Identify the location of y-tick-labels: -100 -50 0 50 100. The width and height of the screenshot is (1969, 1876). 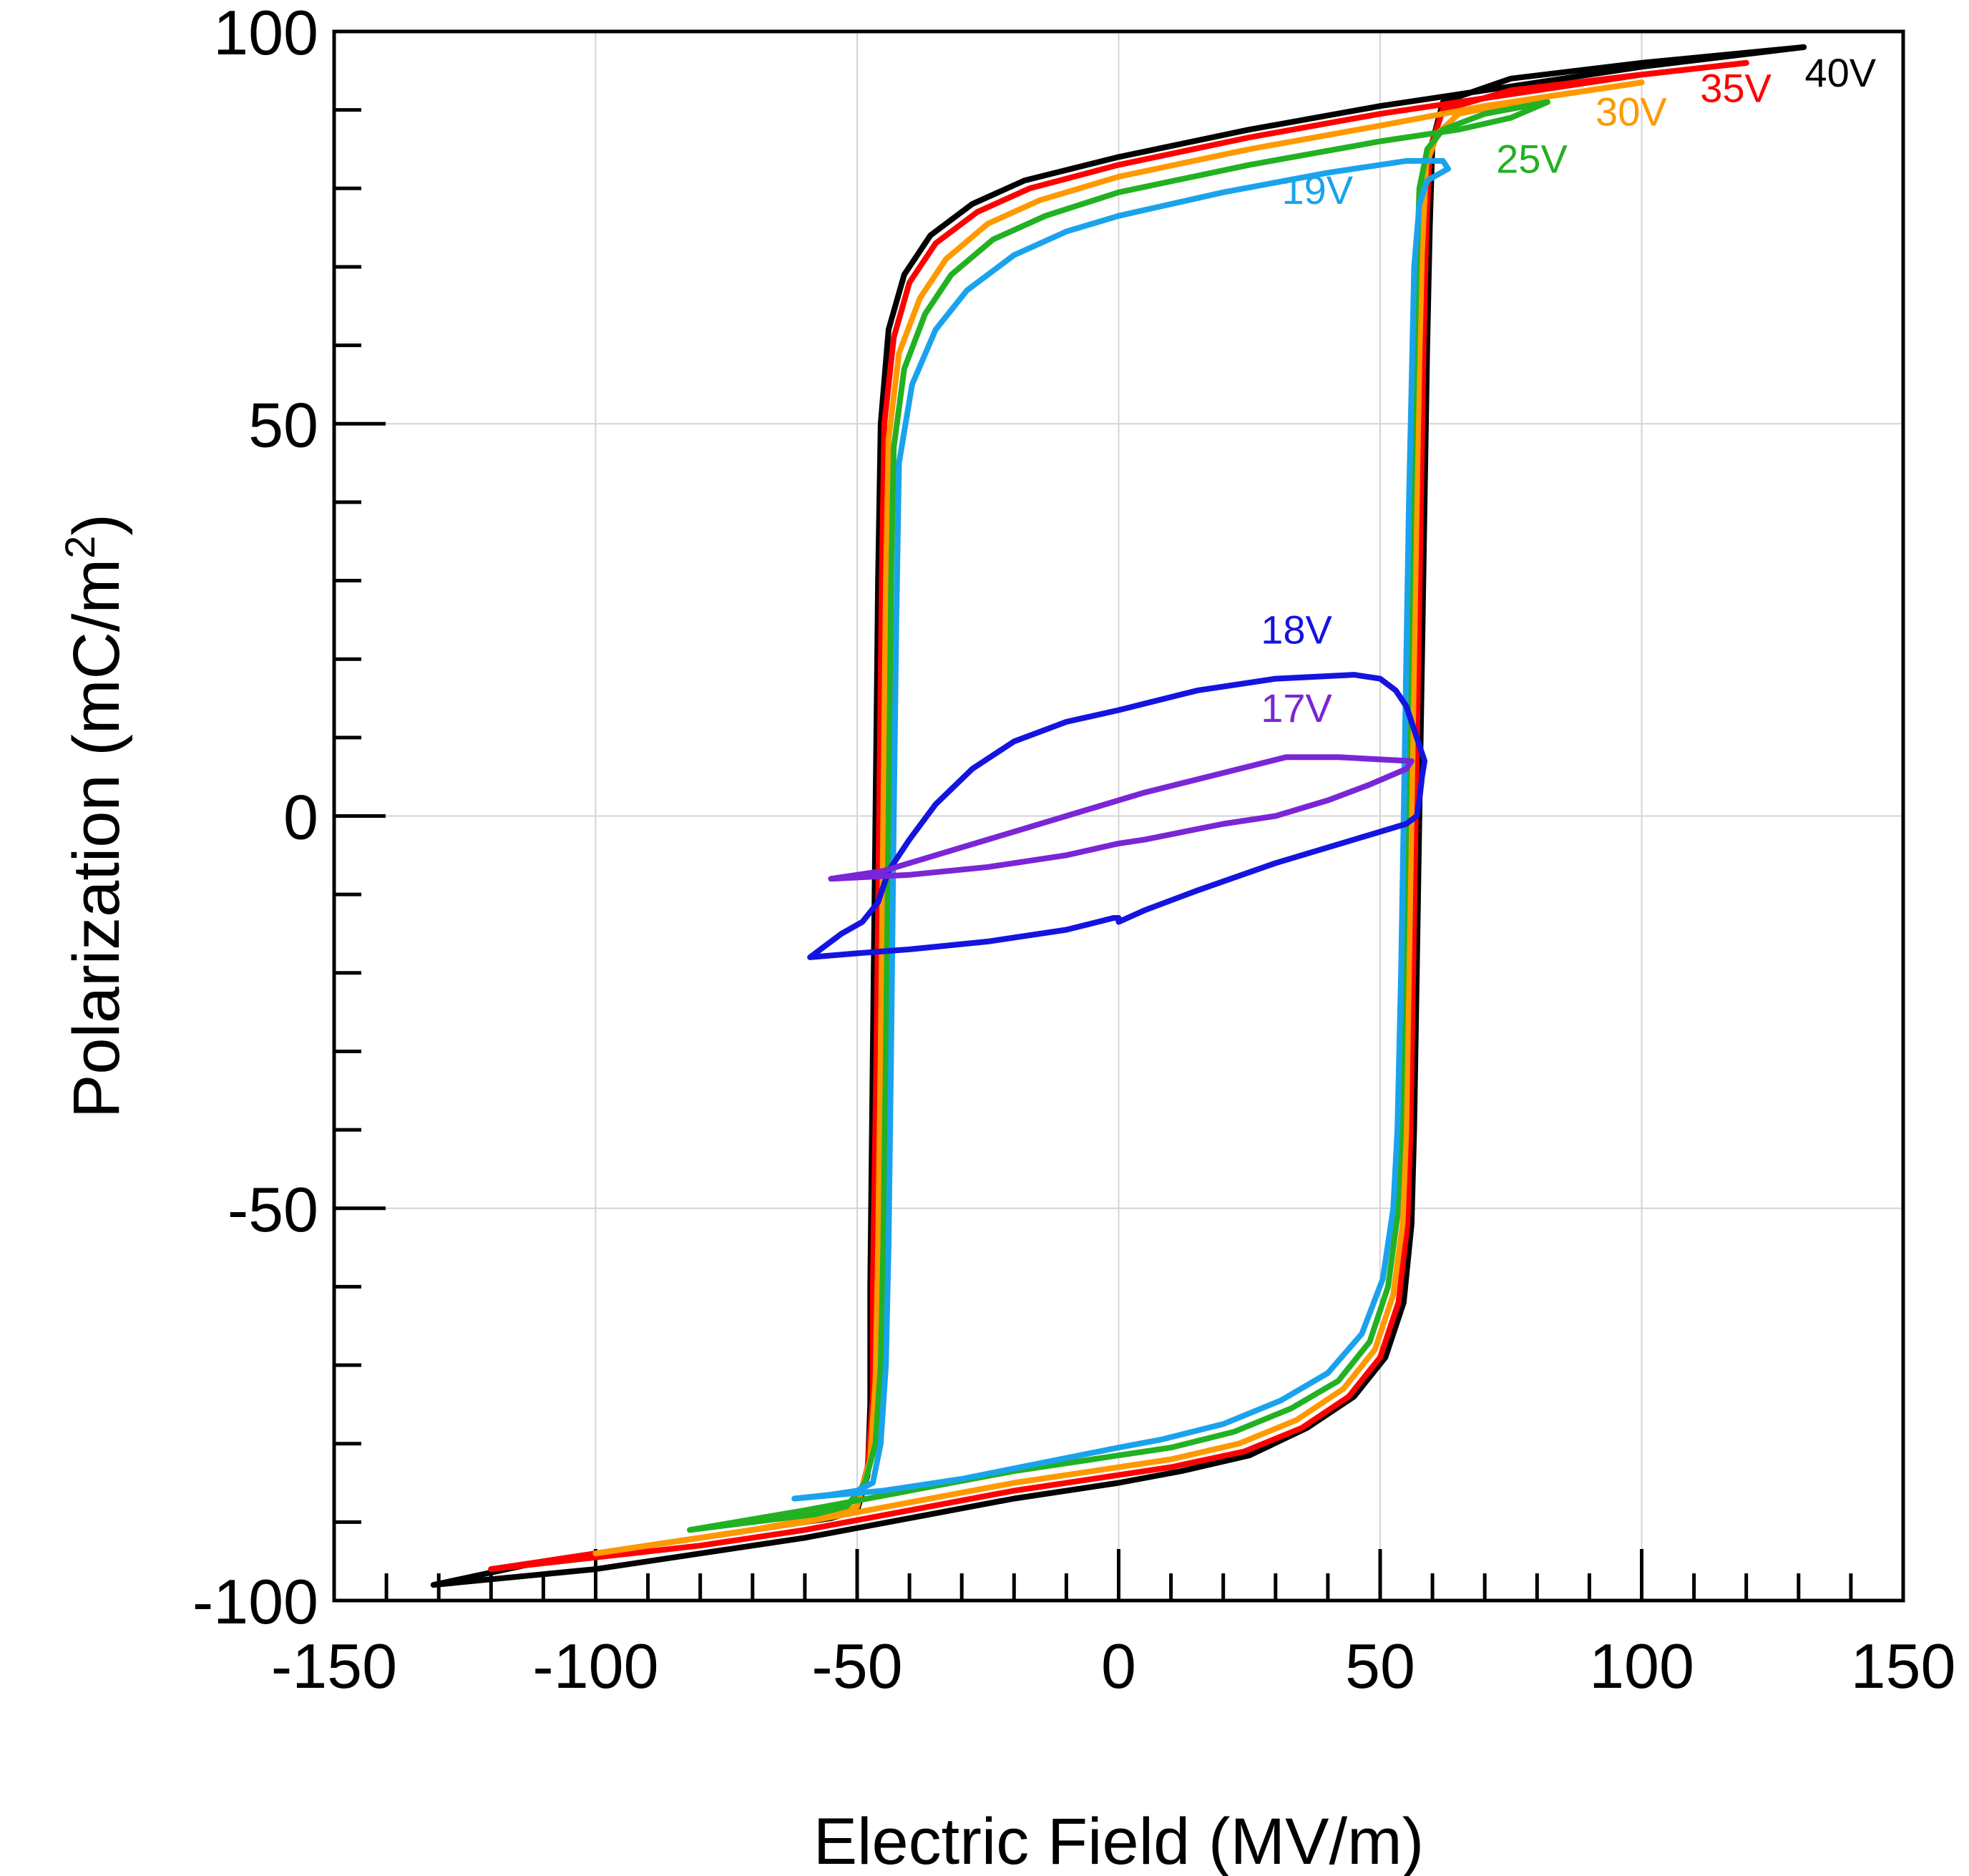
(255, 819).